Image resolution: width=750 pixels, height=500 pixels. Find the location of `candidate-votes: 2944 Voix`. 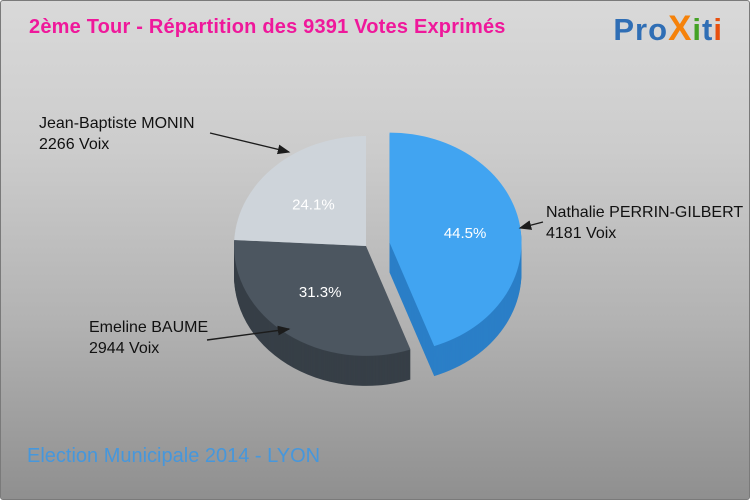

candidate-votes: 2944 Voix is located at coordinates (124, 348).